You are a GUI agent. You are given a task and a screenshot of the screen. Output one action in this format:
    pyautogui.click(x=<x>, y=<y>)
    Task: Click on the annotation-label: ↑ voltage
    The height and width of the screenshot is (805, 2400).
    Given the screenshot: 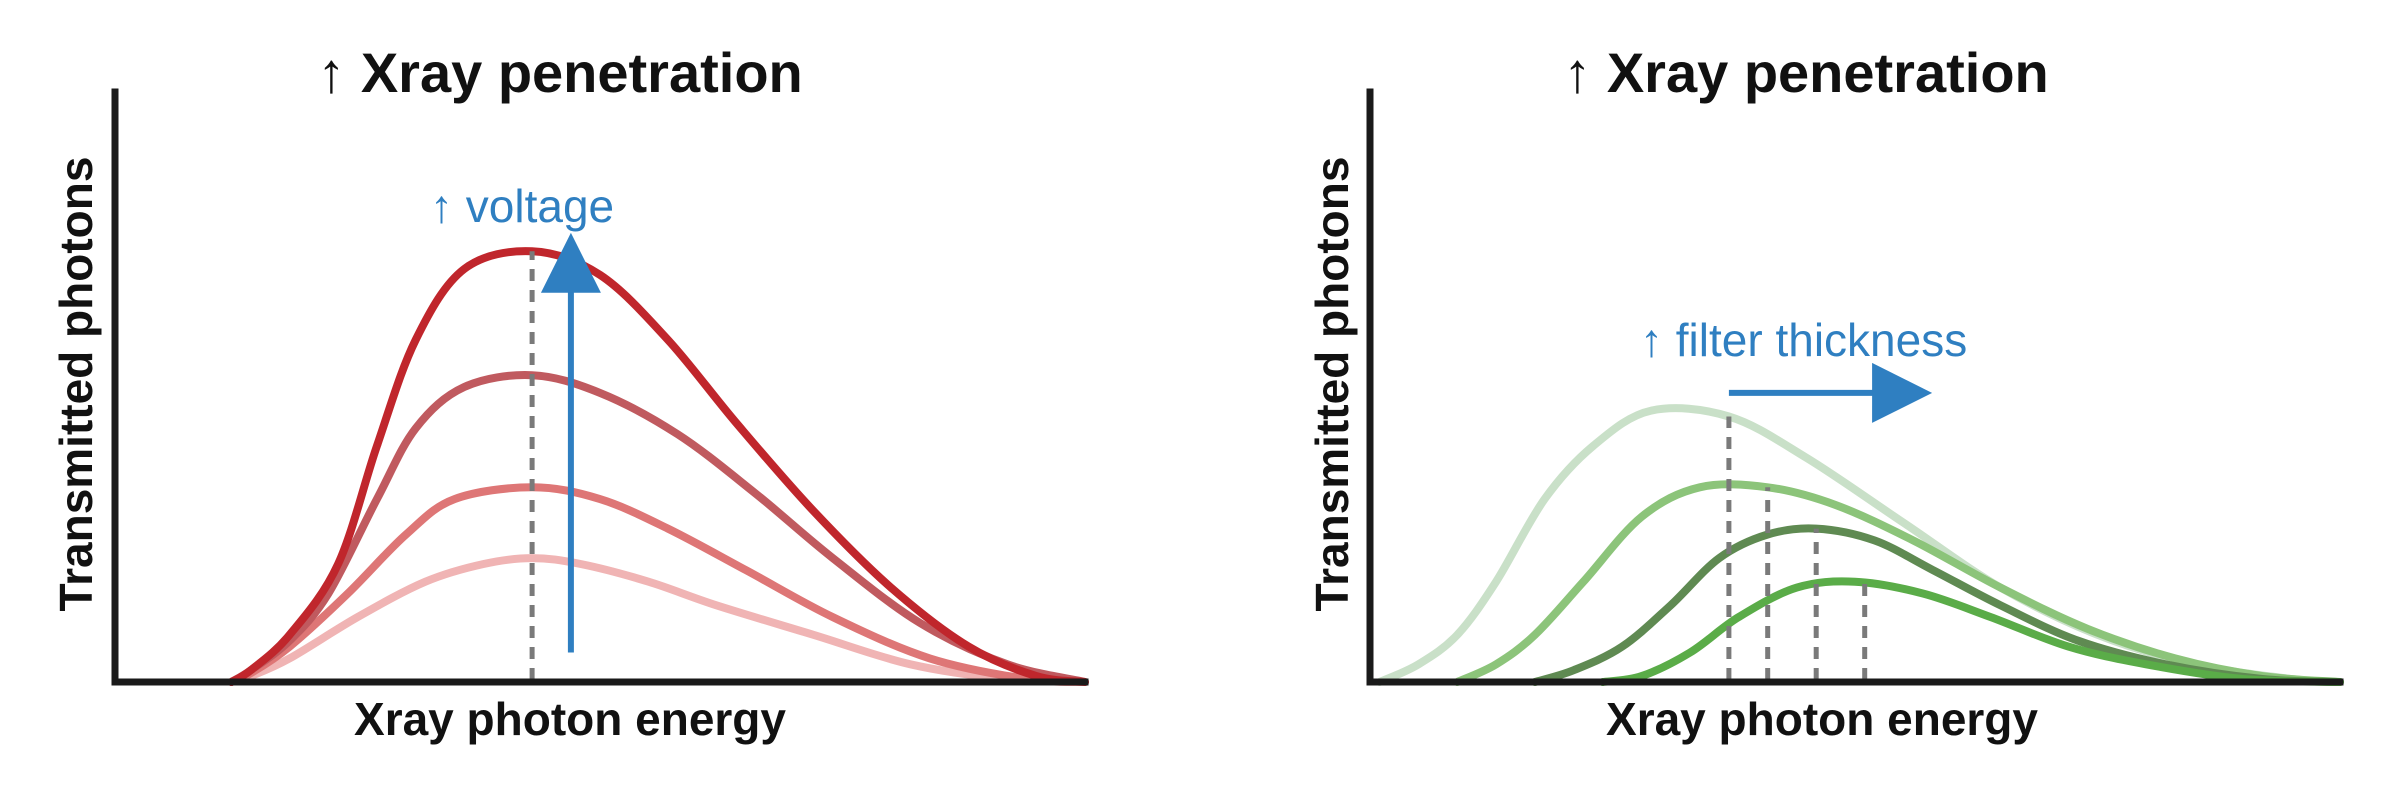 What is the action you would take?
    pyautogui.click(x=522, y=206)
    